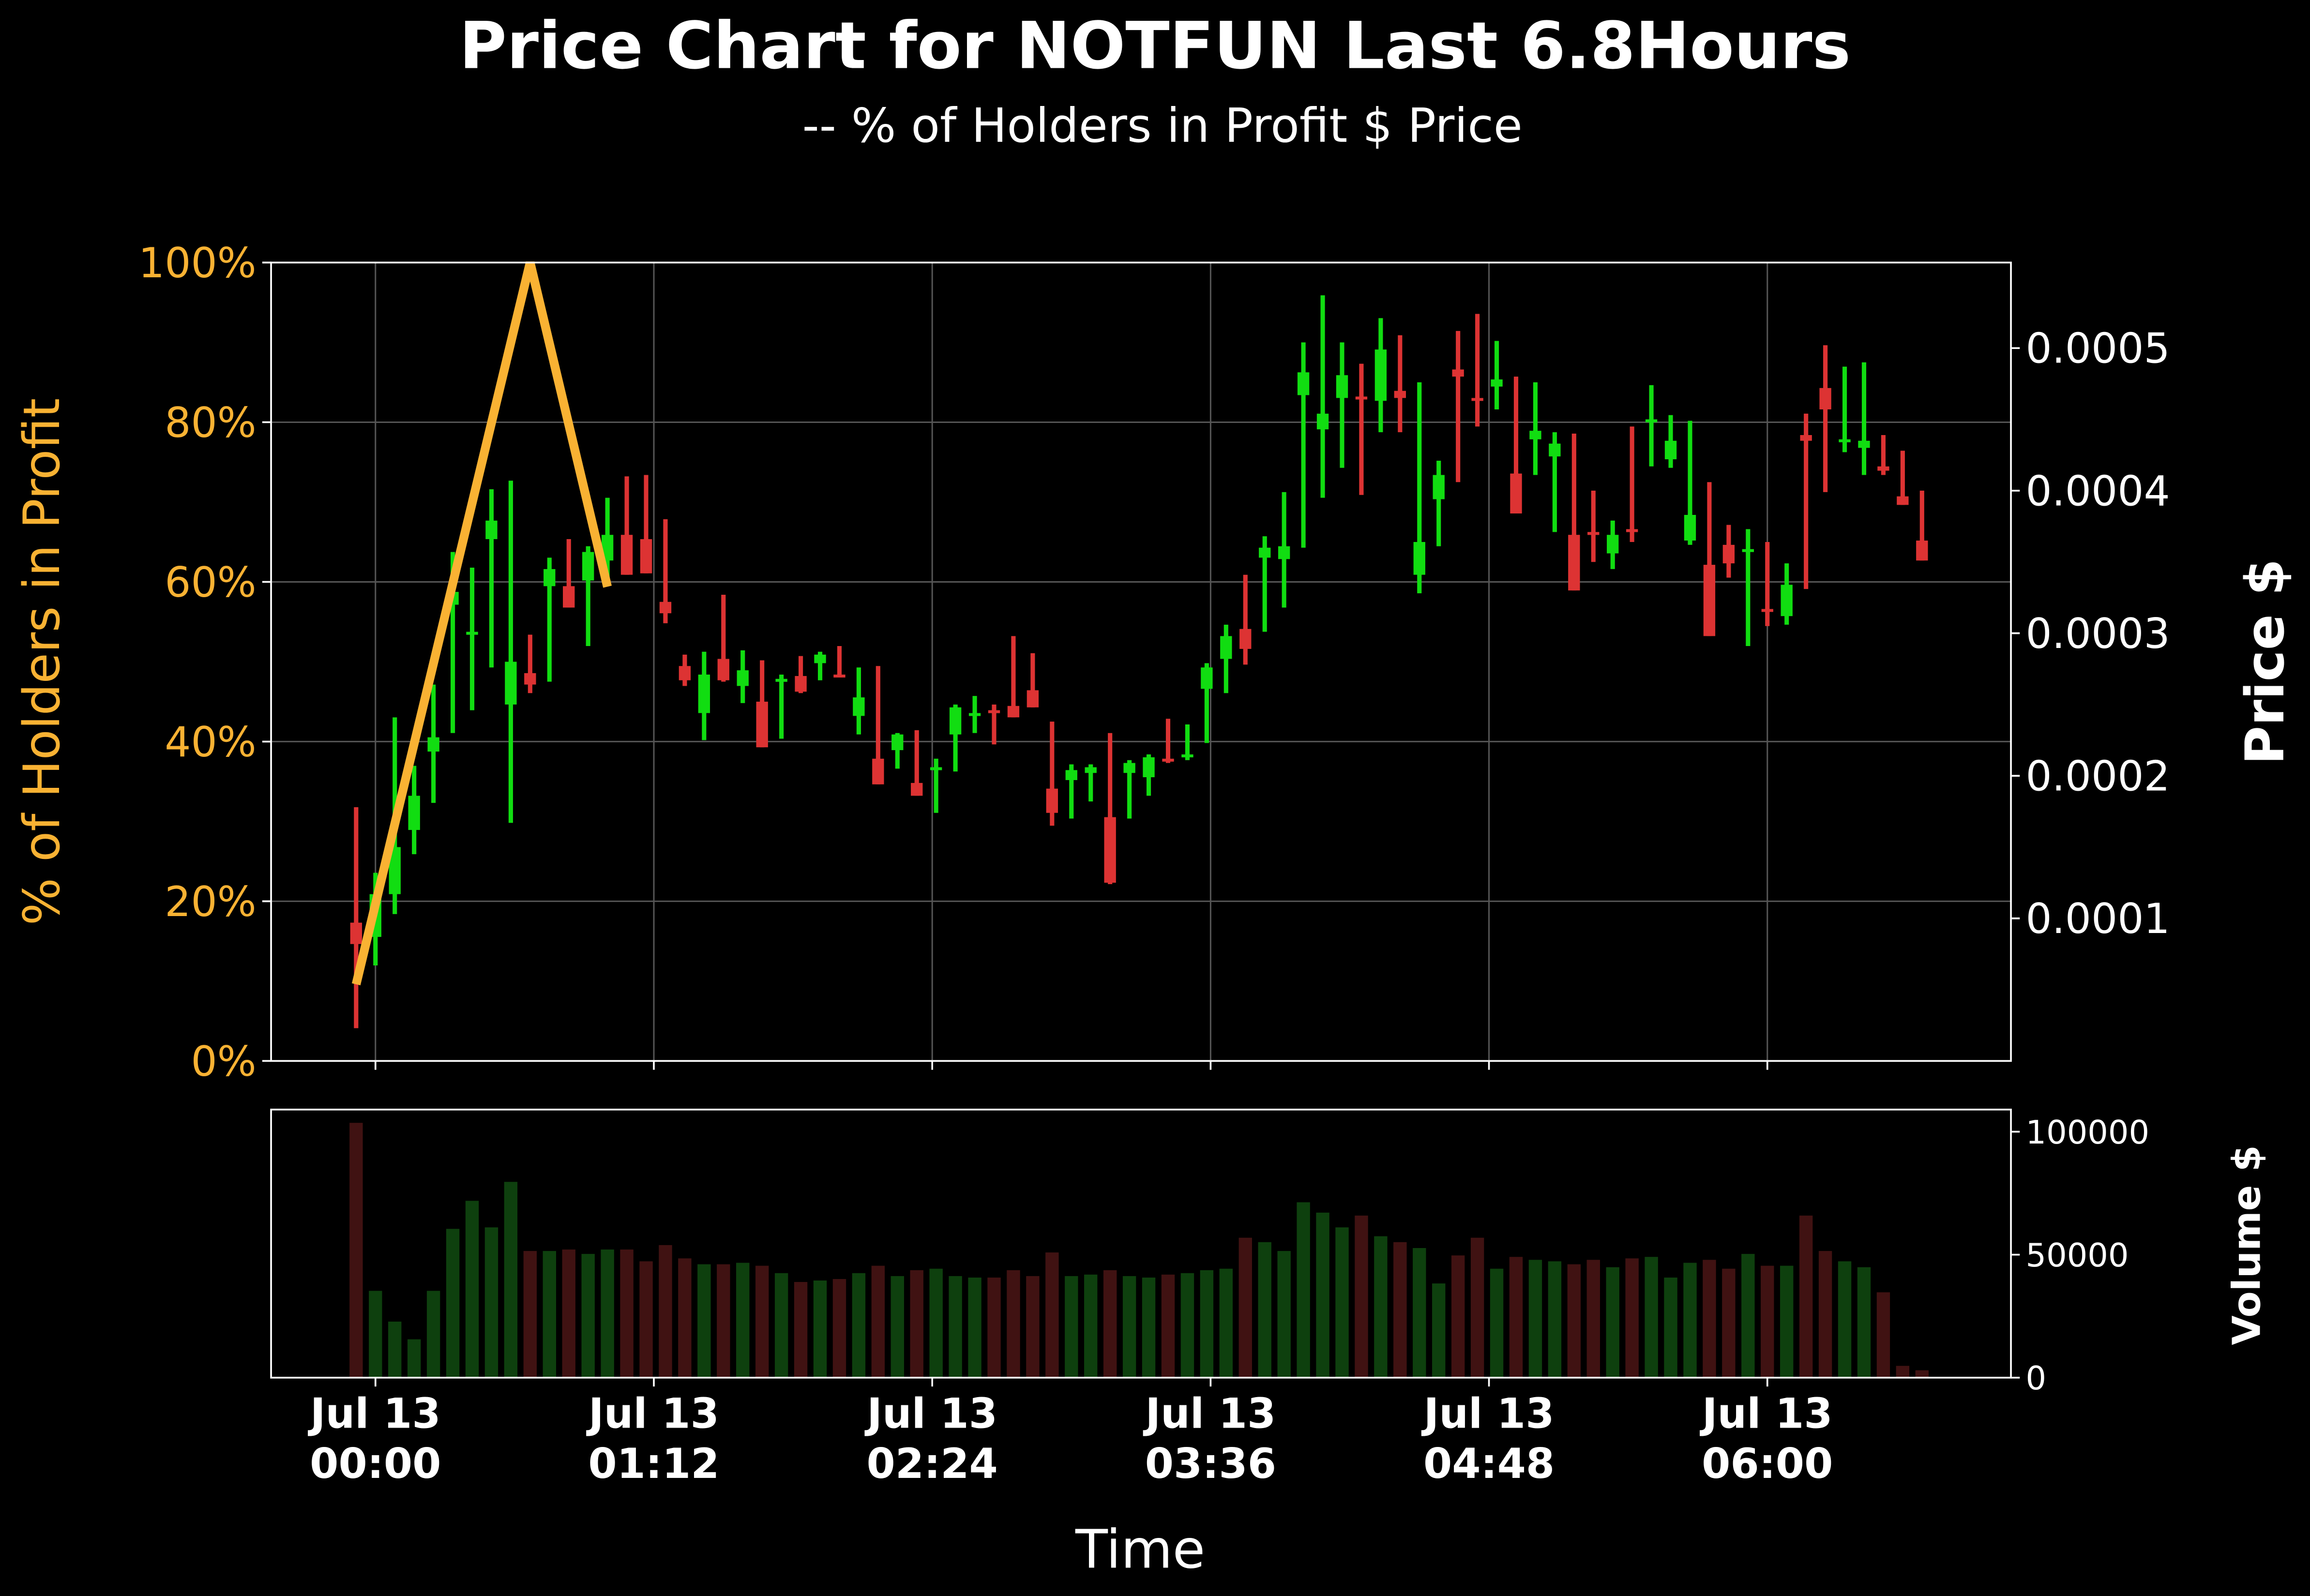 The height and width of the screenshot is (1596, 2310). I want to click on chart-subtitle: -- % of Holders in Profit $ Price, so click(1162, 125).